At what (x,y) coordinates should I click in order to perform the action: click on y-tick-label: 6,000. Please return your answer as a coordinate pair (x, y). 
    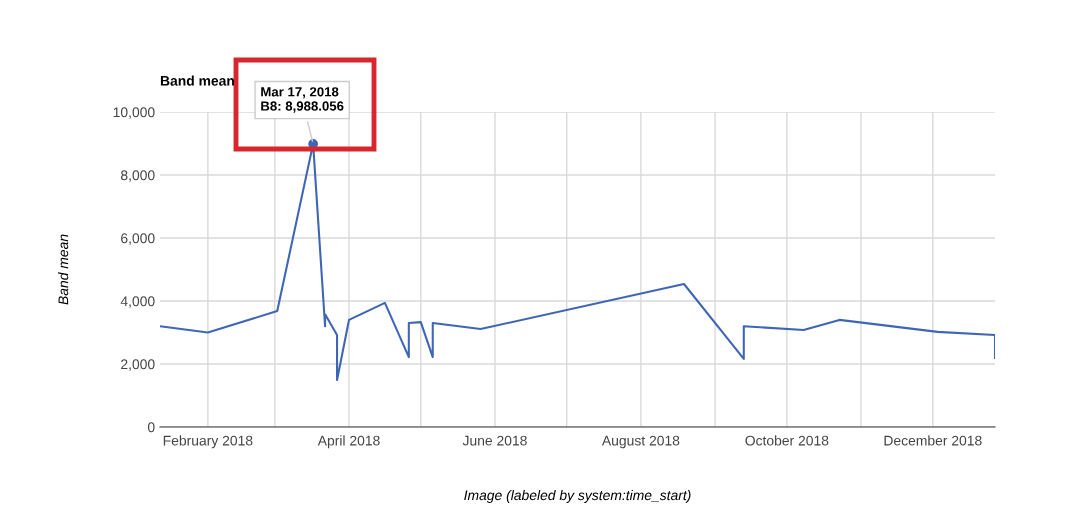
    Looking at the image, I should click on (138, 239).